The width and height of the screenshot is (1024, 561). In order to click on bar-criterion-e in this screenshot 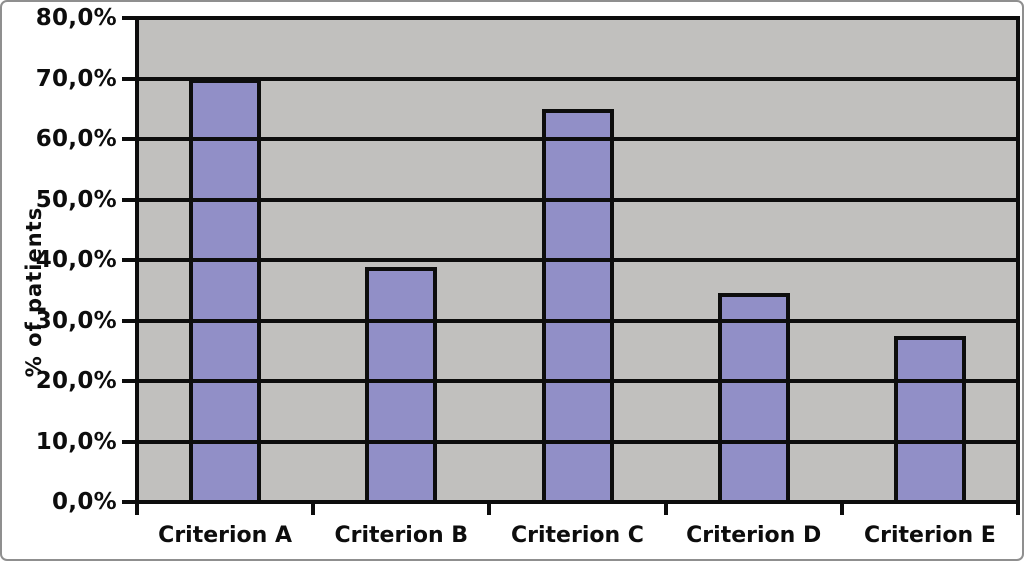, I will do `click(929, 418)`.